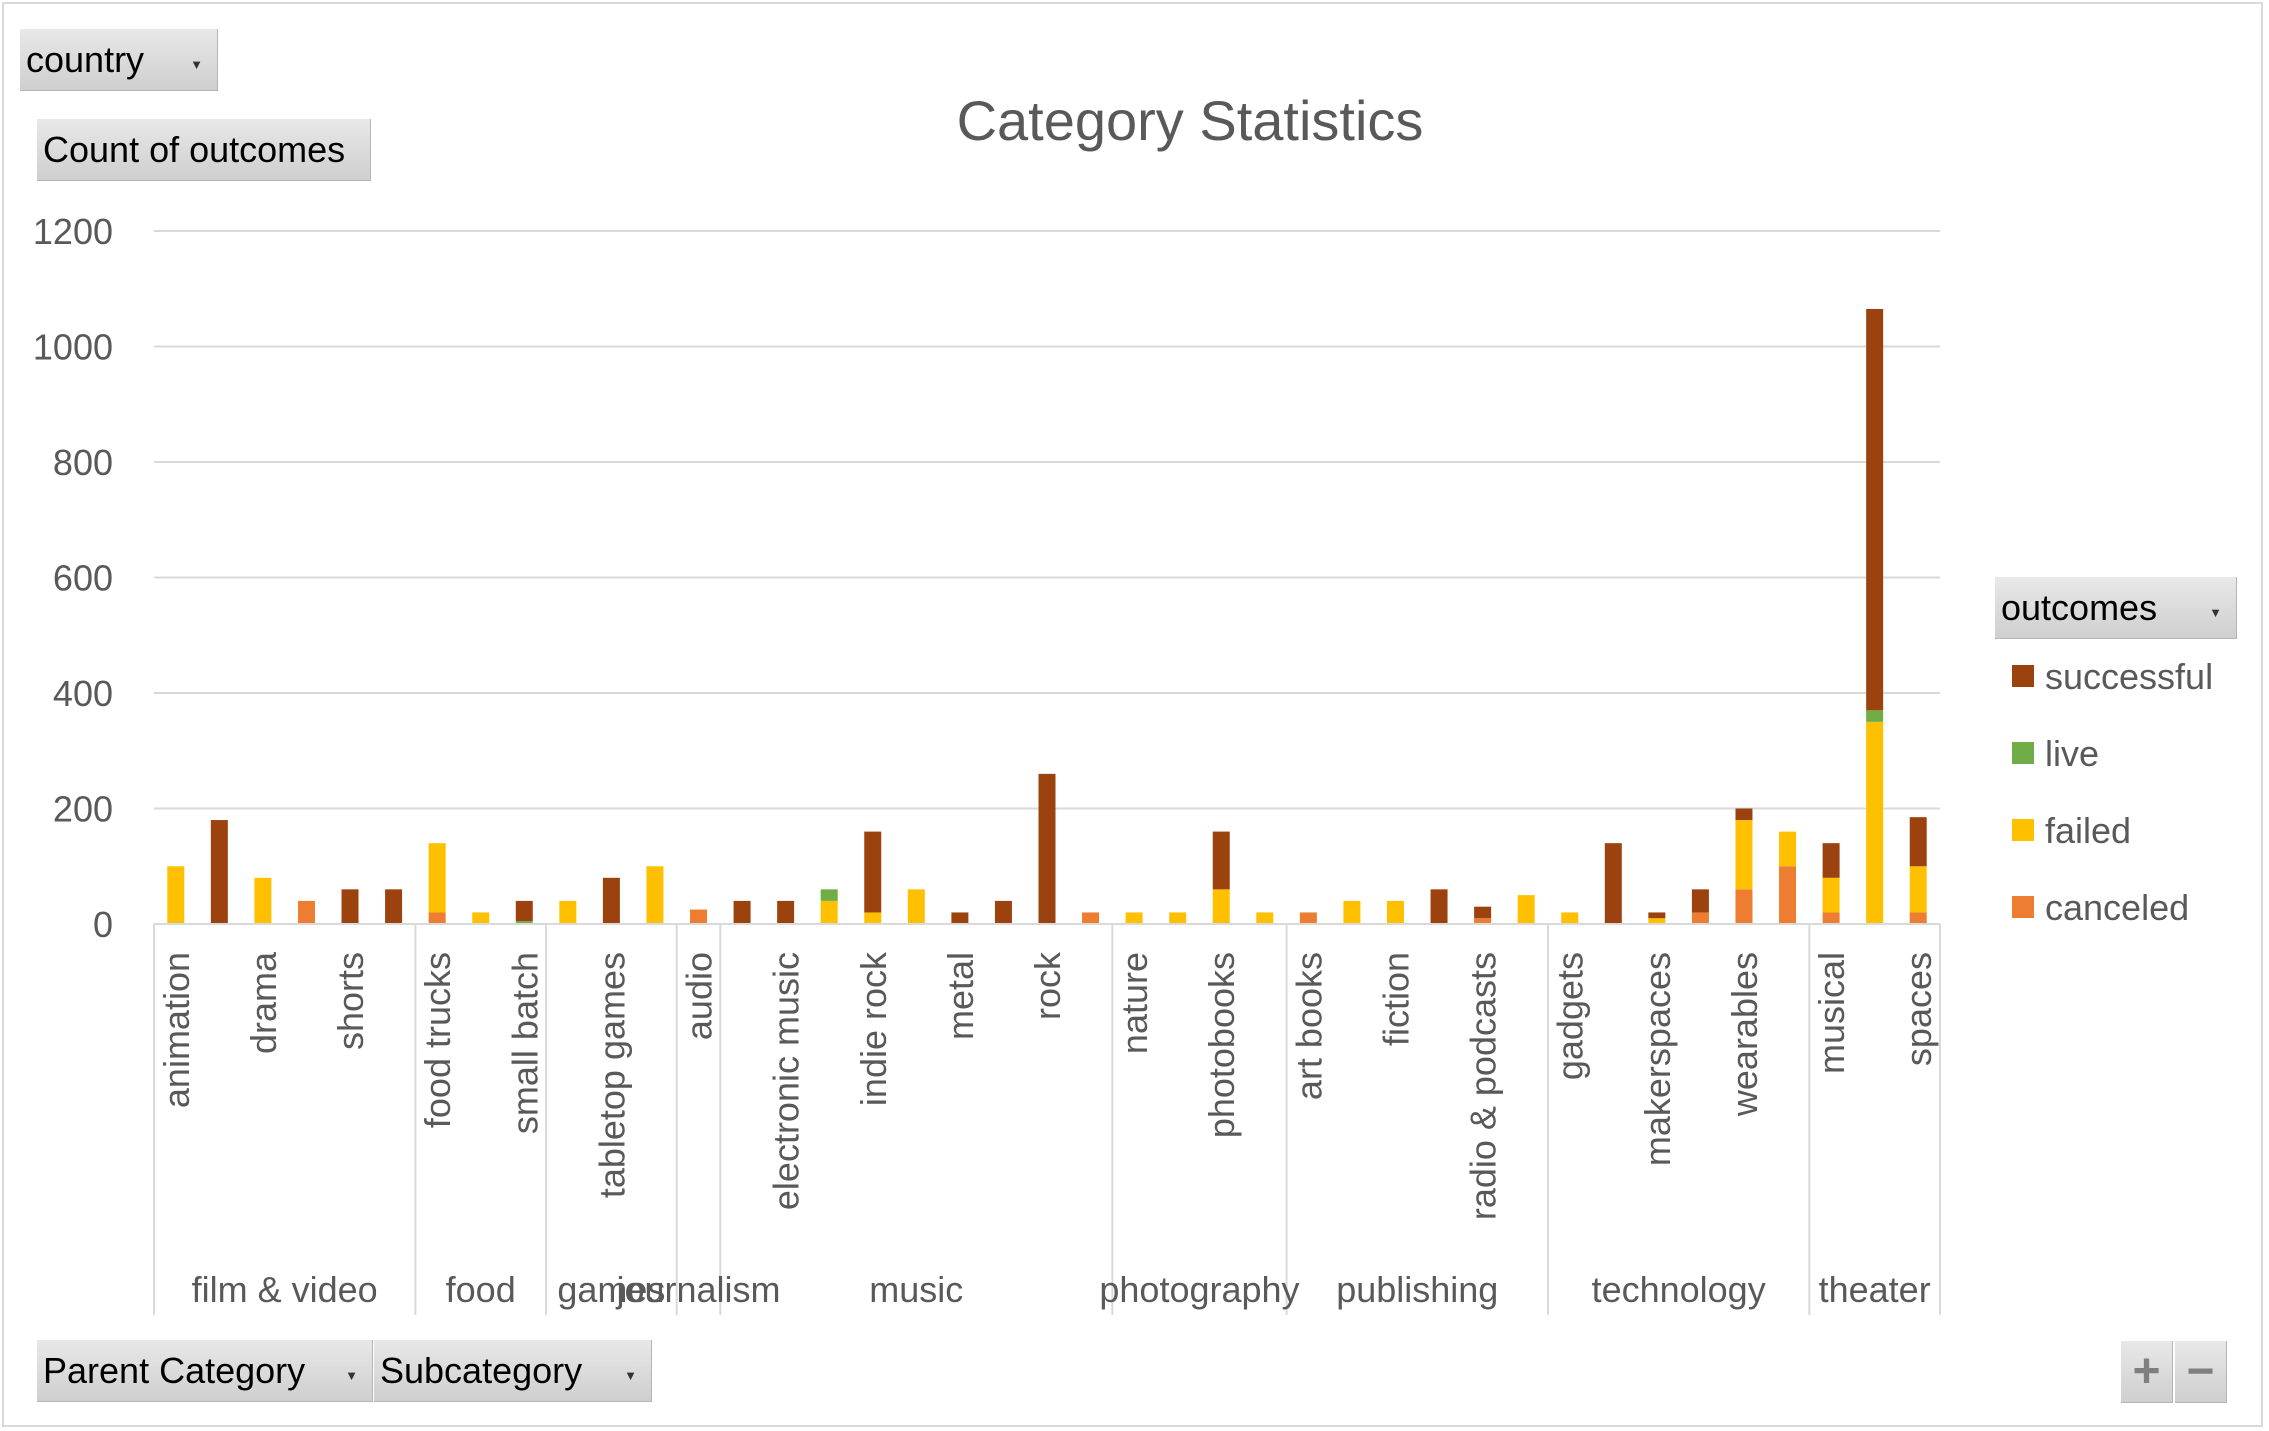 The width and height of the screenshot is (2269, 1431). I want to click on legend-label-live: live, so click(2072, 753).